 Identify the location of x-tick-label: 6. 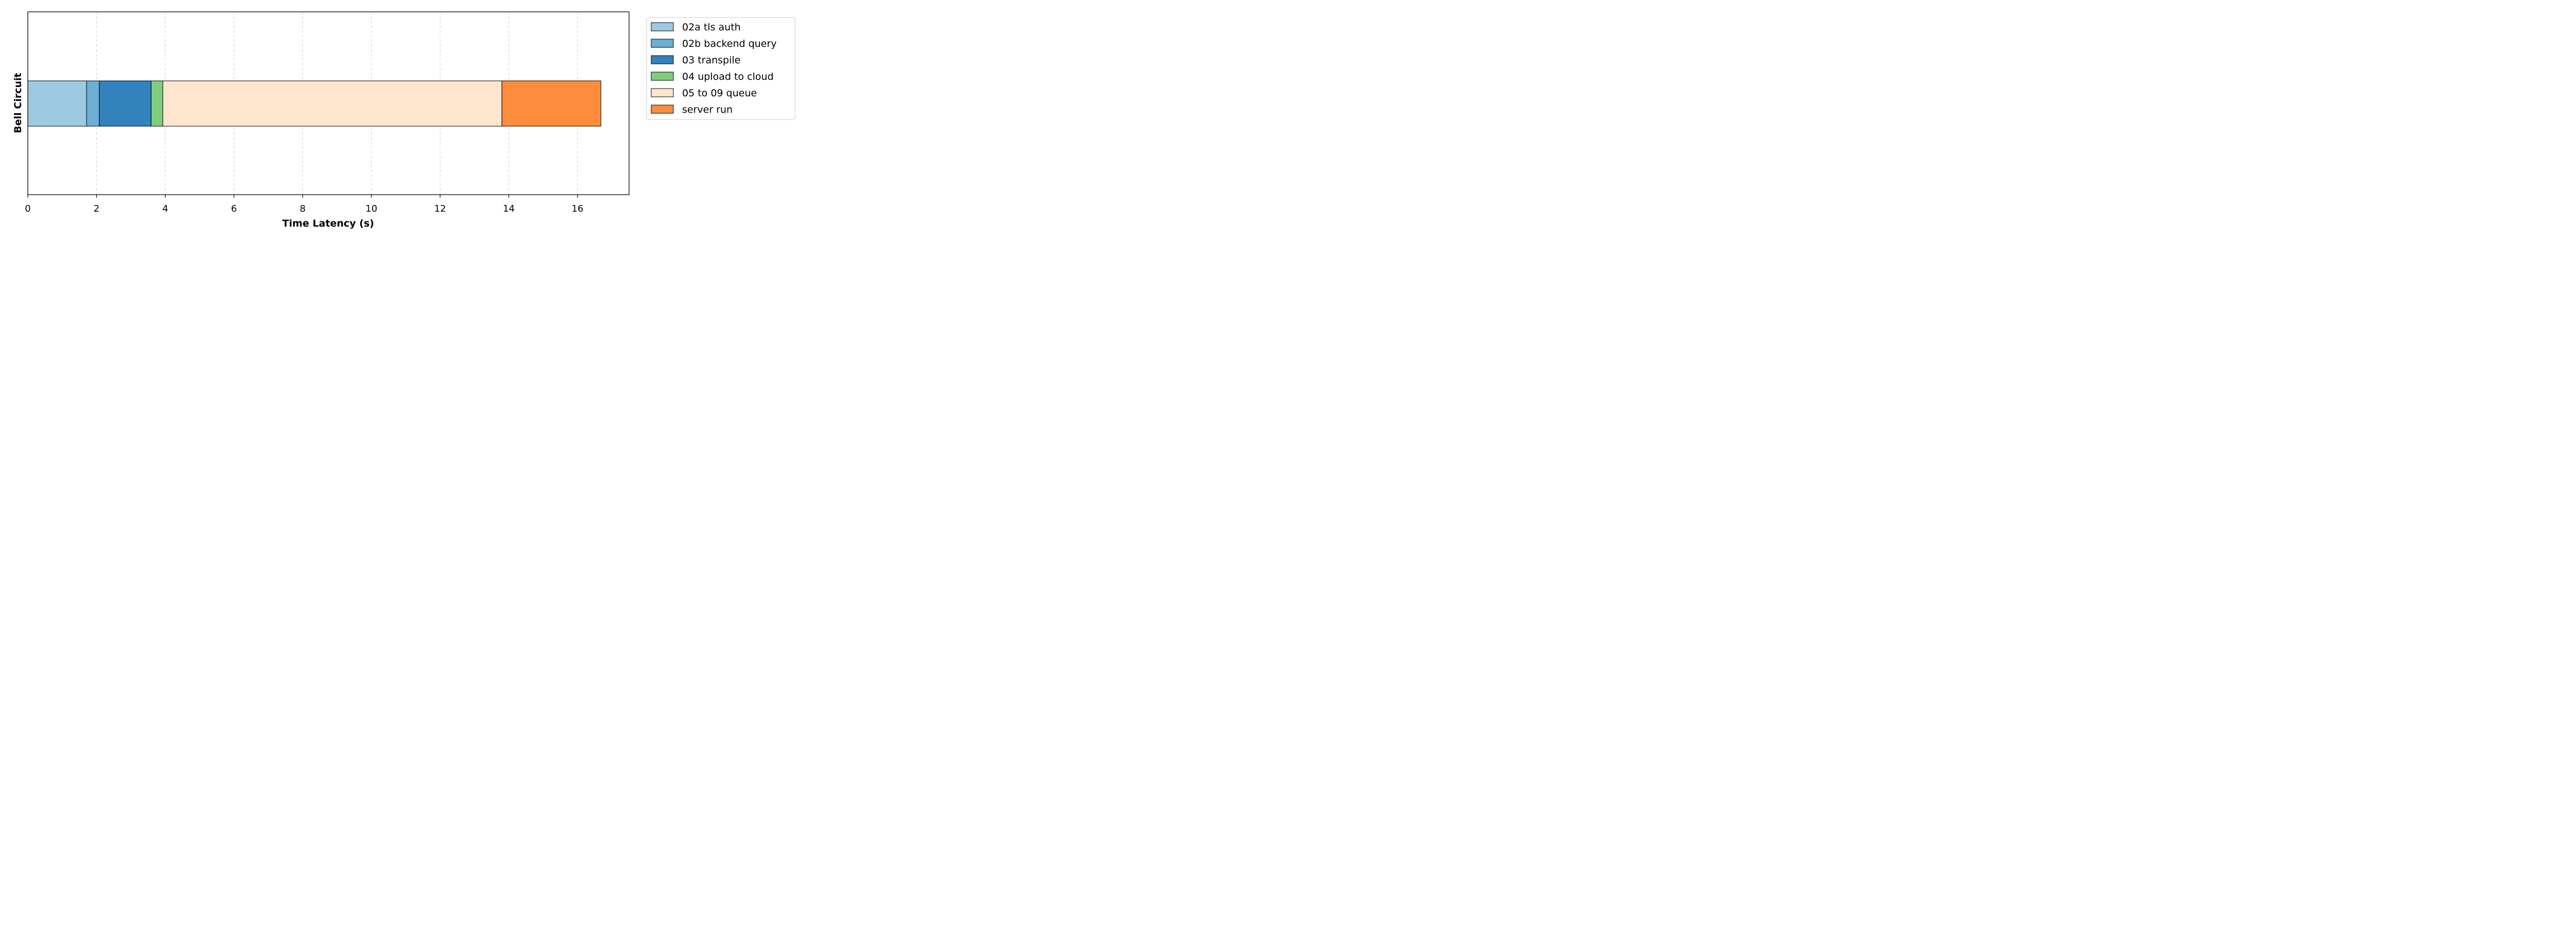
(233, 208).